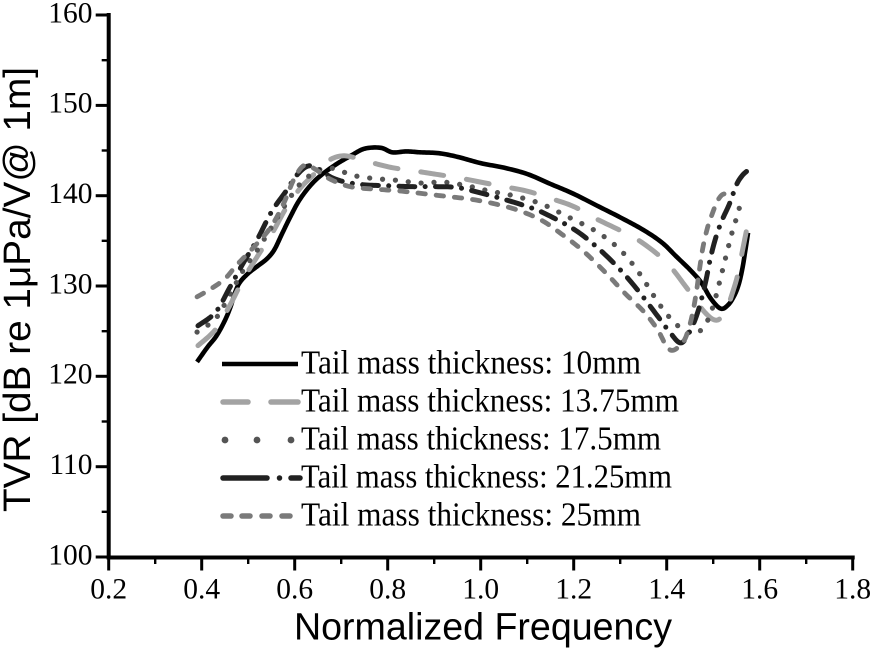  I want to click on svg-text: 130, so click(70, 284).